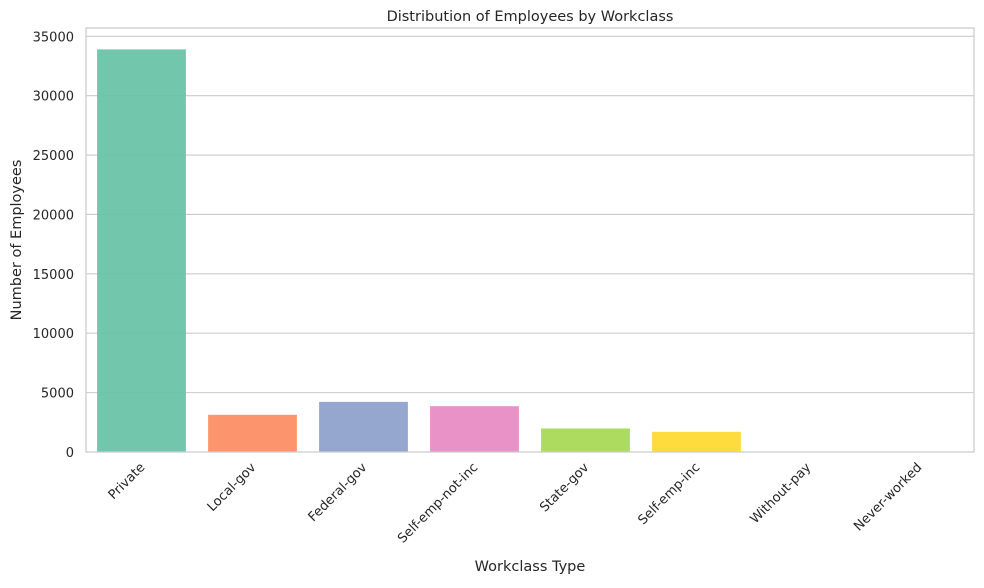 Image resolution: width=984 pixels, height=588 pixels. What do you see at coordinates (53, 156) in the screenshot?
I see `y-tick-label: 25000` at bounding box center [53, 156].